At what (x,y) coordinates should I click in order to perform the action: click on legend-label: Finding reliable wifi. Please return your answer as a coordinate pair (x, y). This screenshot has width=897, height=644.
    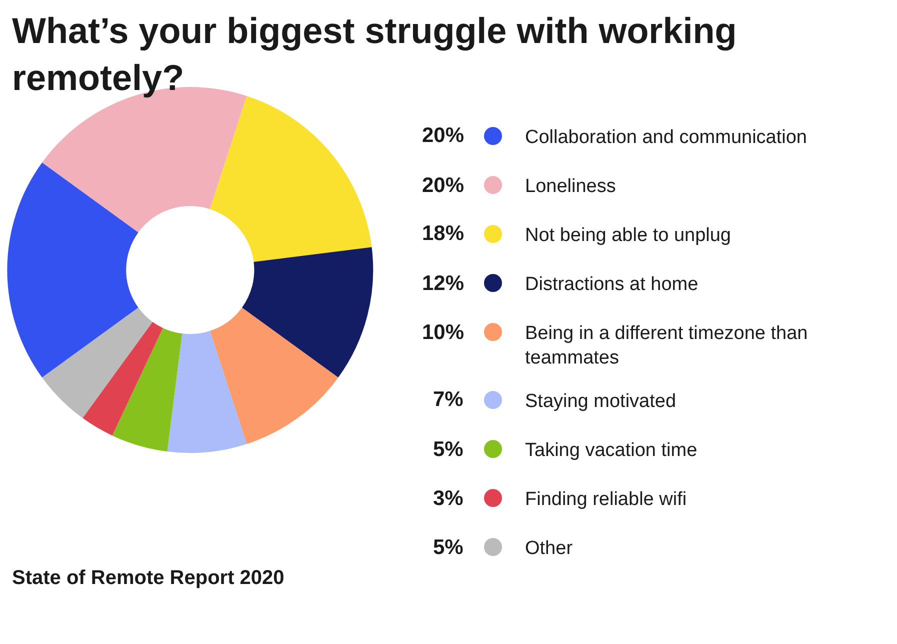
    Looking at the image, I should click on (606, 499).